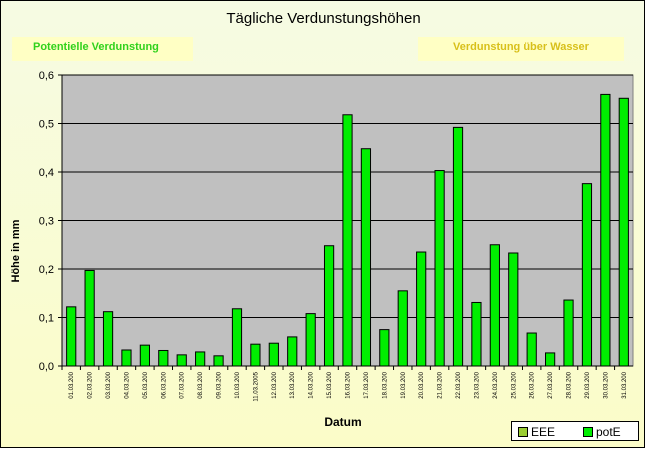  Describe the element at coordinates (343, 422) in the screenshot. I see `x-axis-label: Datum` at that location.